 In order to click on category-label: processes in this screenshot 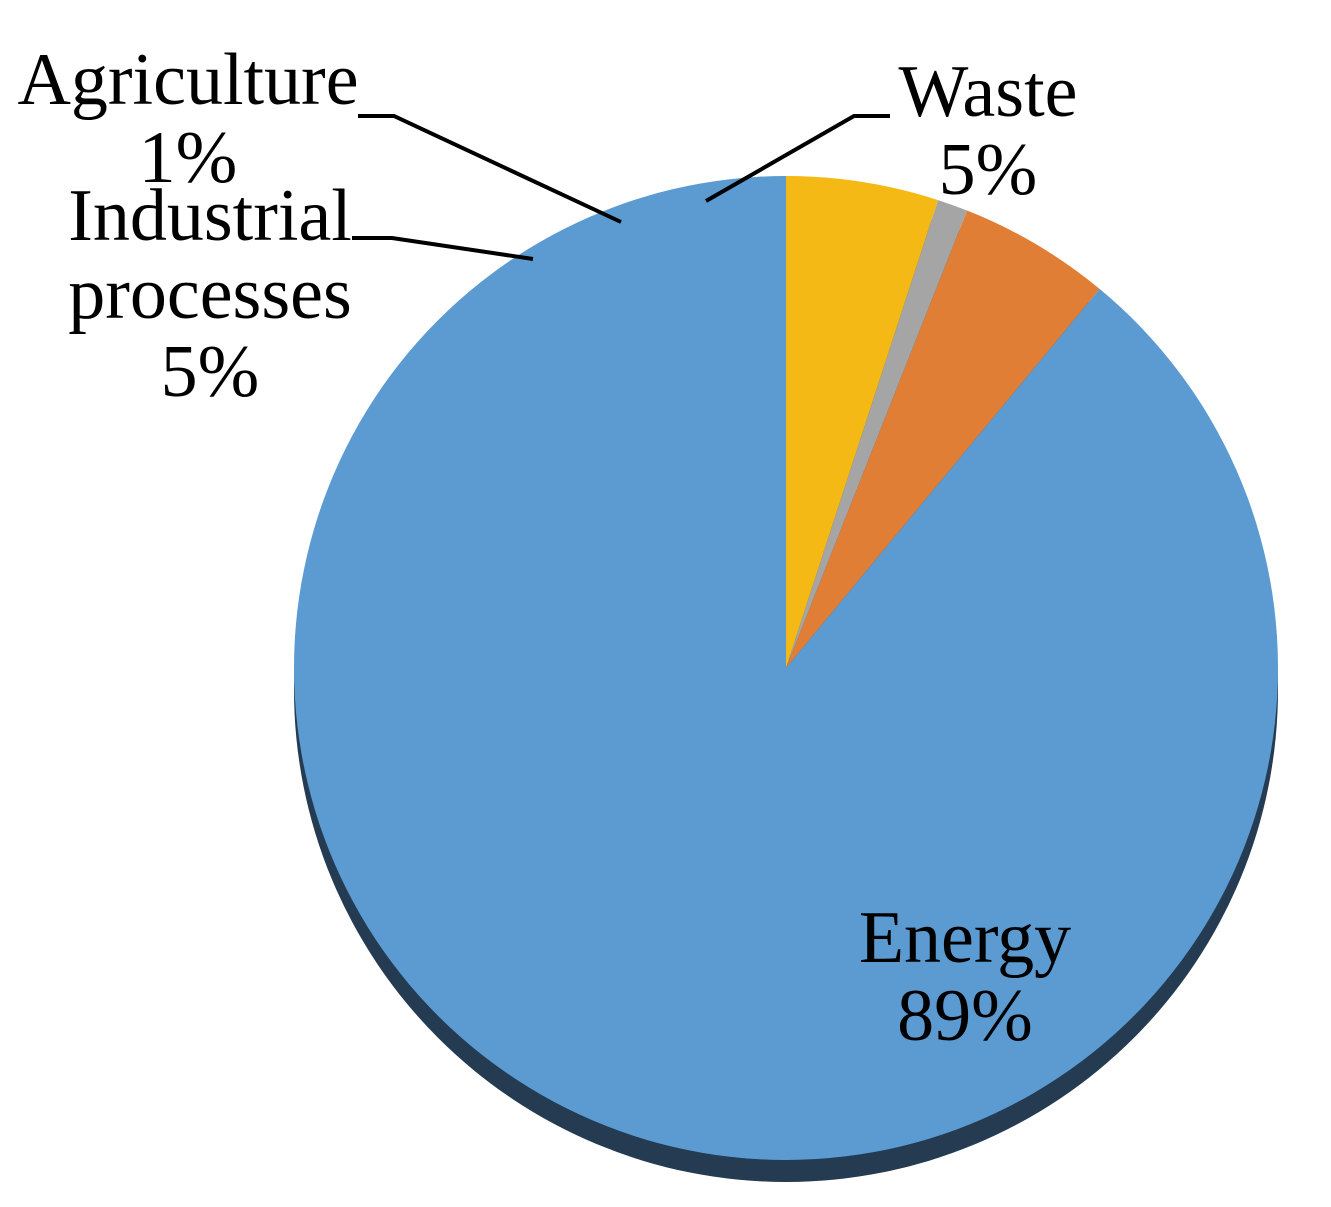, I will do `click(210, 294)`.